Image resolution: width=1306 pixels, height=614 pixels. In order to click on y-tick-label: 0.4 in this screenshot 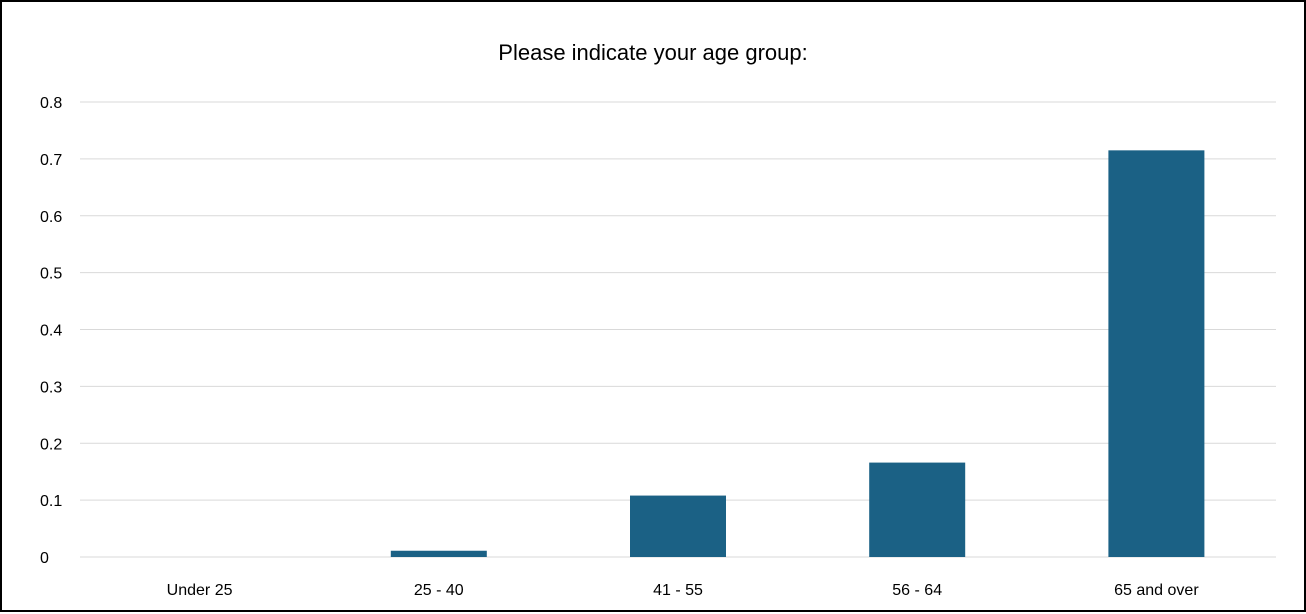, I will do `click(51, 331)`.